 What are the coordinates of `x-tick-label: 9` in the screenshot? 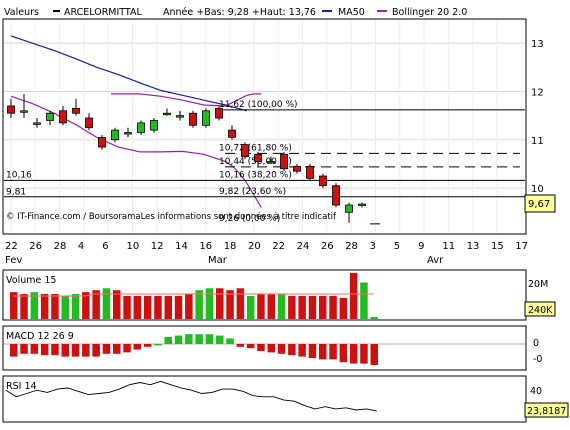 It's located at (421, 246).